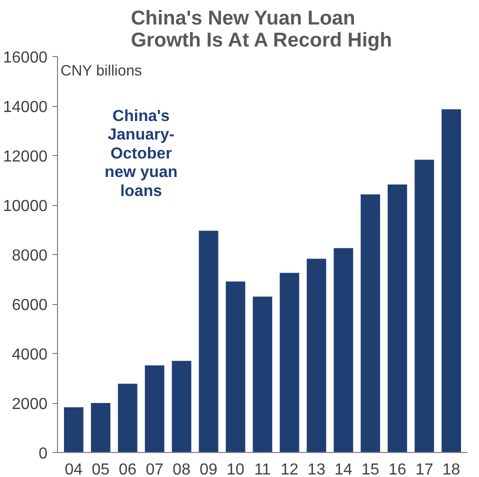 The width and height of the screenshot is (479, 477). I want to click on y-tick-label: 4000, so click(30, 355).